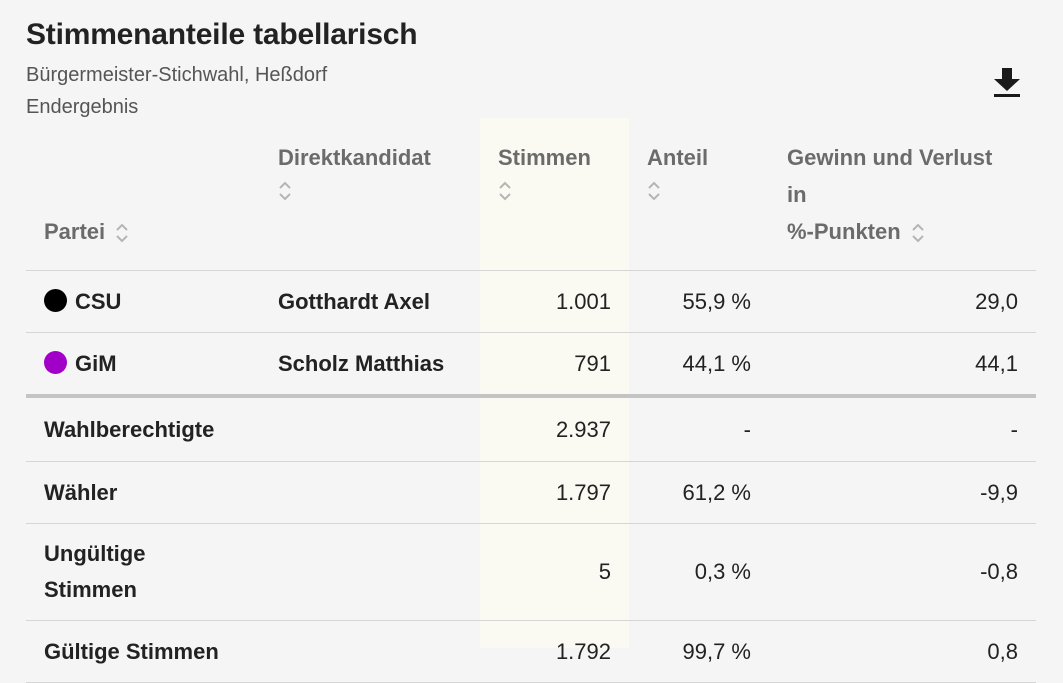 The width and height of the screenshot is (1063, 683). Describe the element at coordinates (699, 428) in the screenshot. I see `share-cell: -` at that location.